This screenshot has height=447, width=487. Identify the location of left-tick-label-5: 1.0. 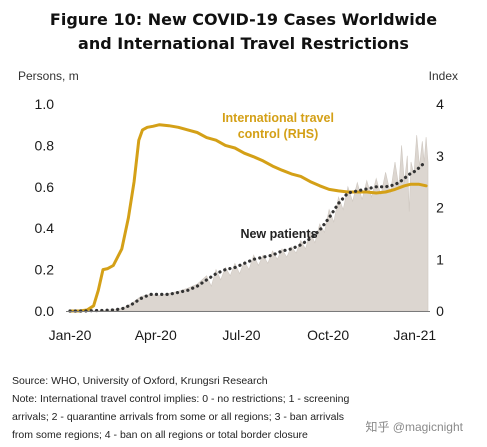
(45, 104).